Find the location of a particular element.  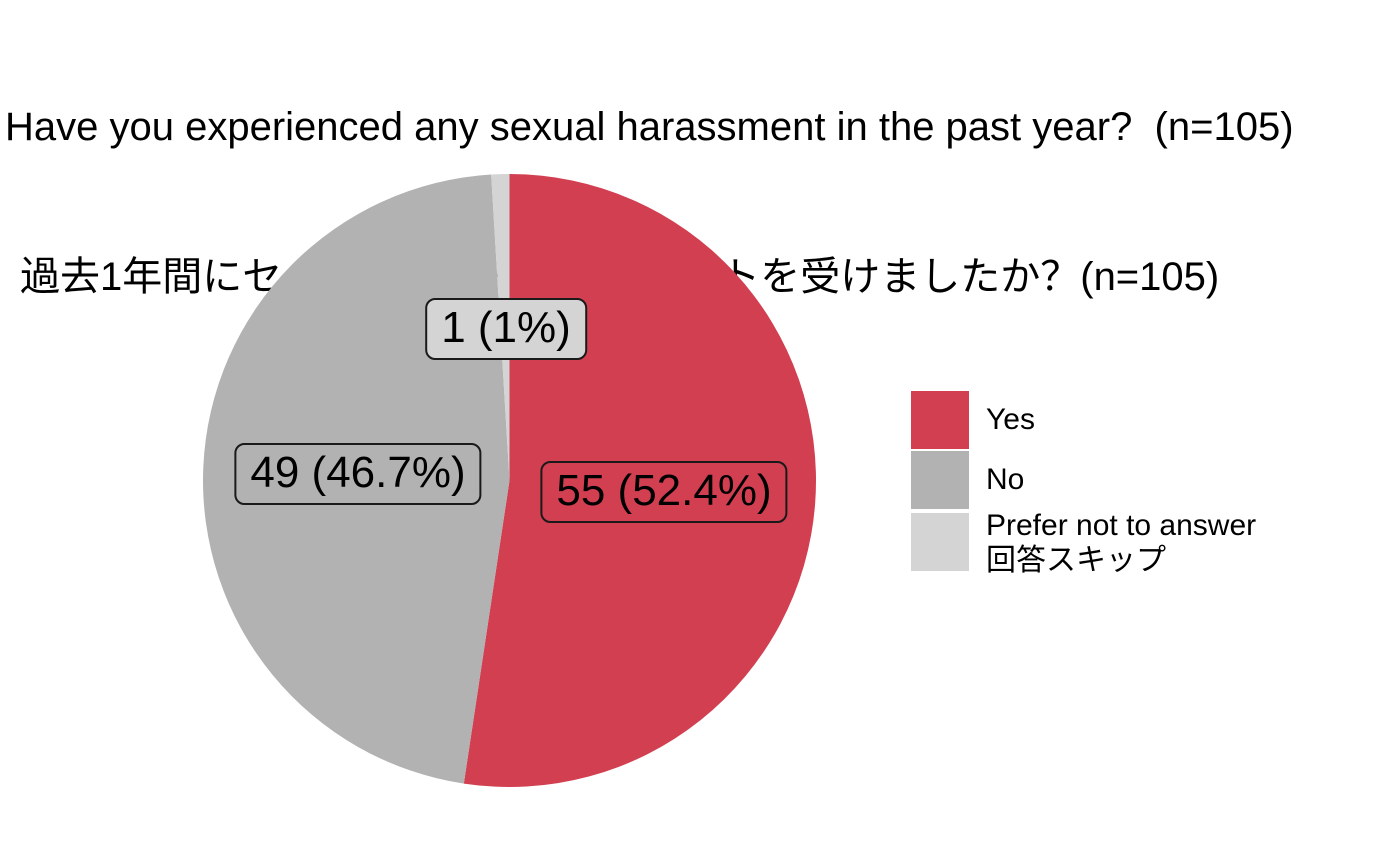

legend-swatch-prefer-not-to-answer is located at coordinates (940, 542).